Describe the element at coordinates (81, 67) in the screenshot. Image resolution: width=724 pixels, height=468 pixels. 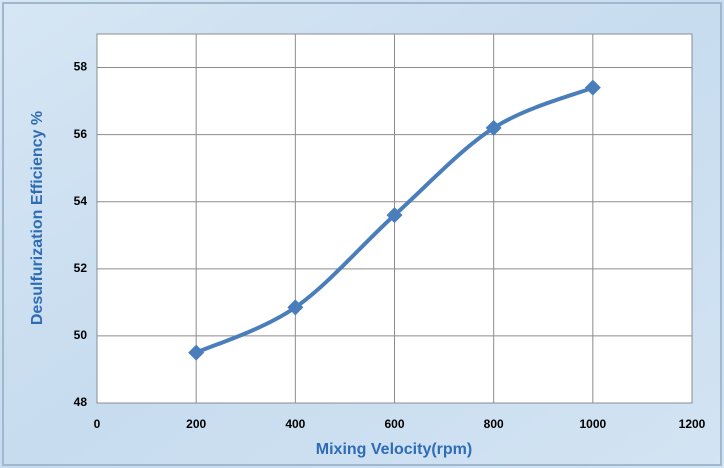
I see `y-tick-label: 58` at that location.